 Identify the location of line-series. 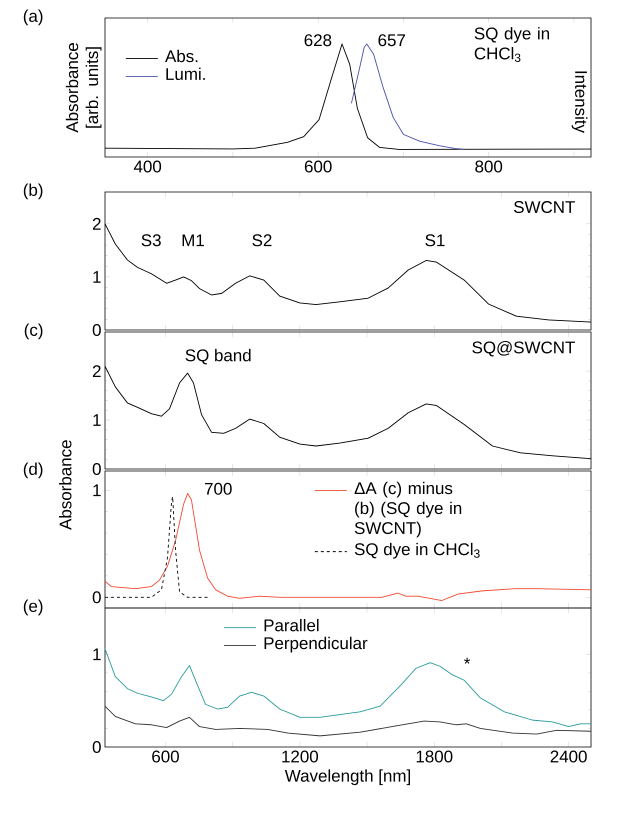
(348, 721).